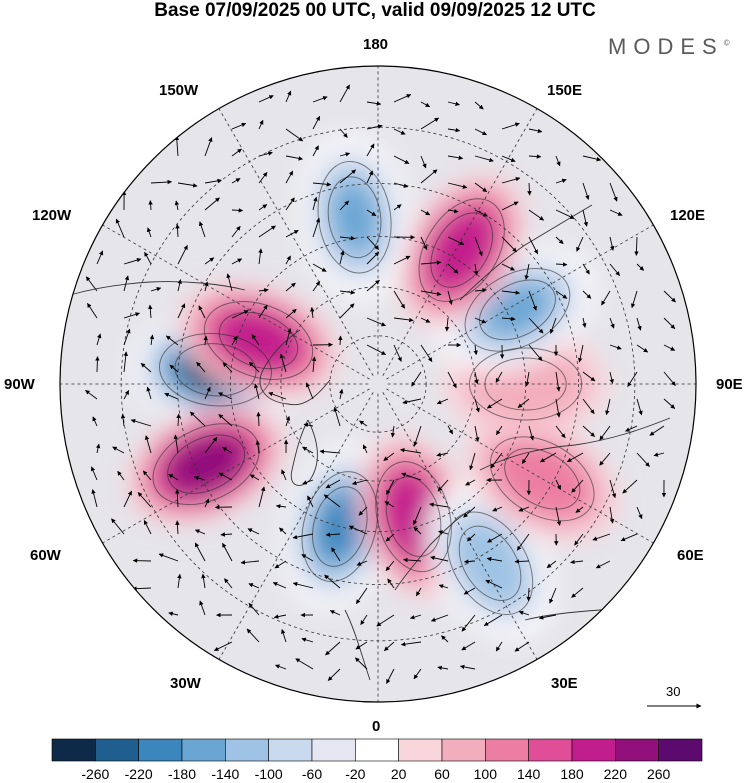 The width and height of the screenshot is (750, 783). I want to click on colorbar-tick-label: 100, so click(485, 774).